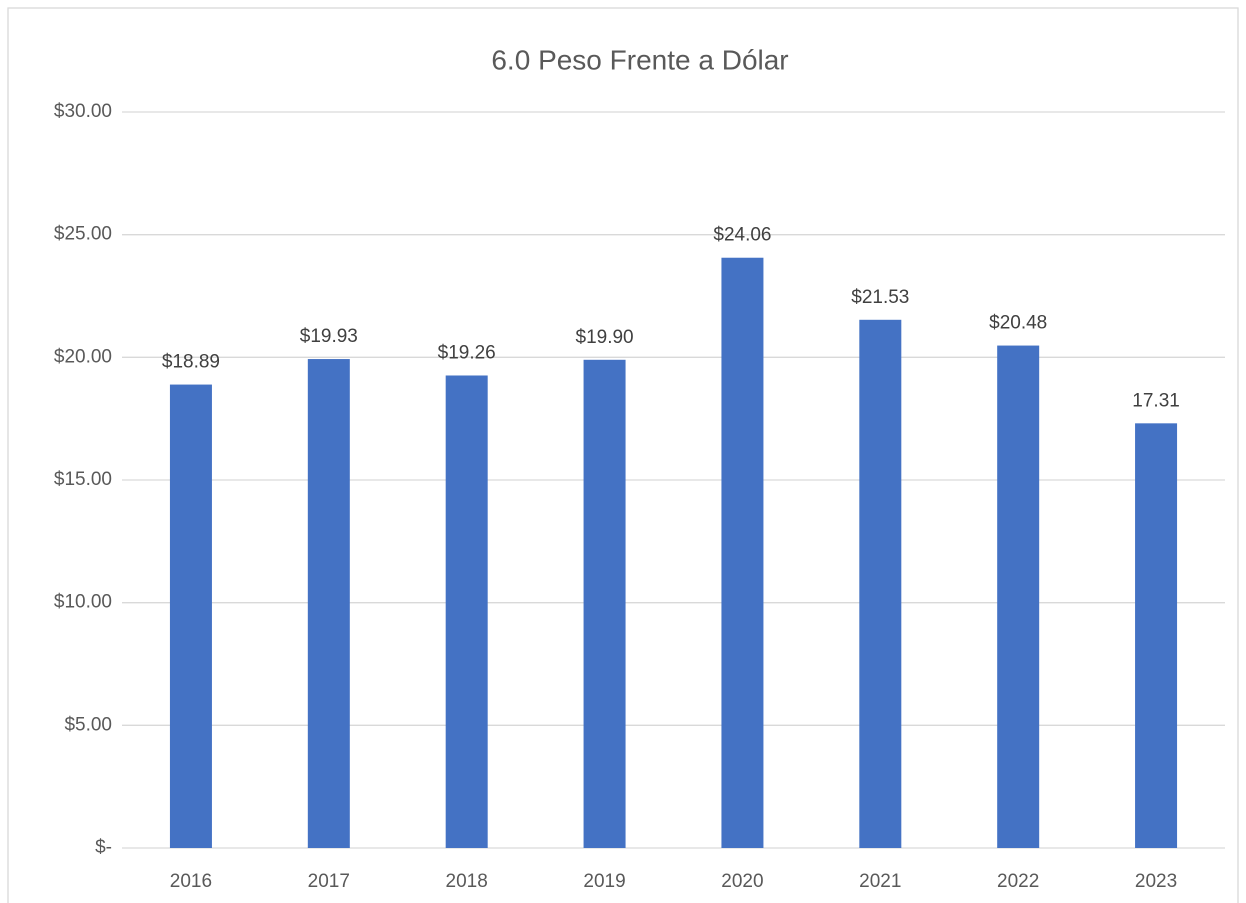 Image resolution: width=1246 pixels, height=903 pixels. I want to click on x-tick-label: 2020, so click(742, 881).